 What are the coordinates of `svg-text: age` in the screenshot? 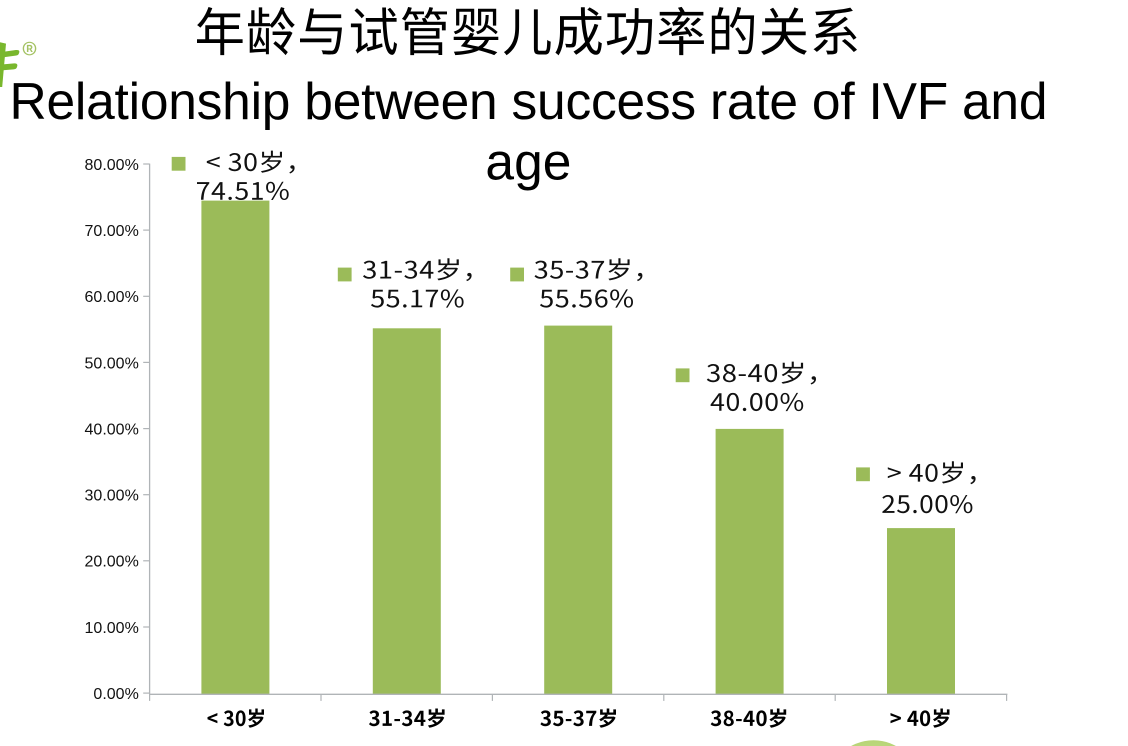 It's located at (528, 162).